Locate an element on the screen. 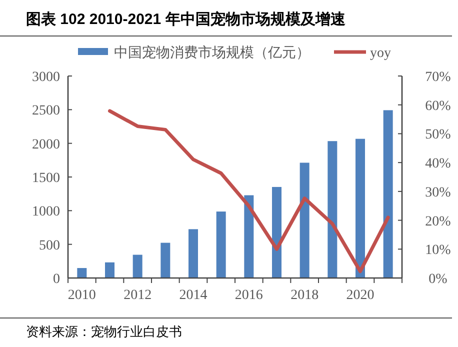 The height and width of the screenshot is (347, 458). y-tick-label: 2000 is located at coordinates (46, 144).